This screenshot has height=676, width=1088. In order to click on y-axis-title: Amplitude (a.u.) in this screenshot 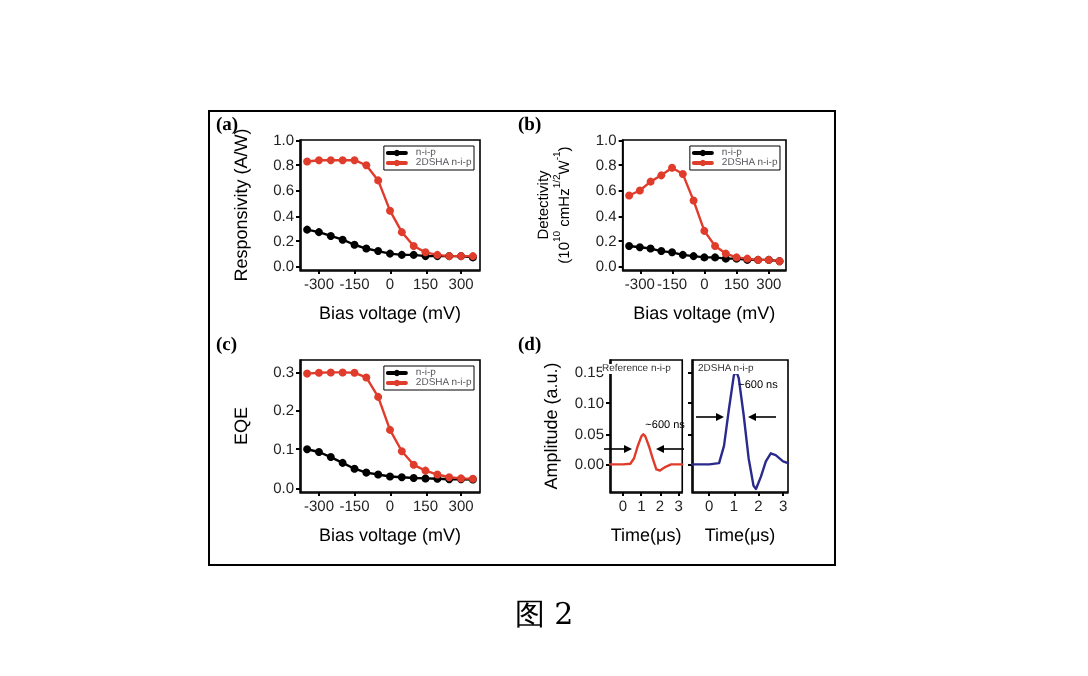, I will do `click(551, 426)`.